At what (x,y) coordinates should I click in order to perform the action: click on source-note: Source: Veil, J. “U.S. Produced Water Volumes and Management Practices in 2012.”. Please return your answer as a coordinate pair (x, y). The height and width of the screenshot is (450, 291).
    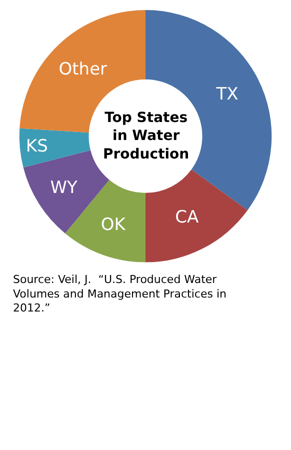
    Looking at the image, I should click on (120, 294).